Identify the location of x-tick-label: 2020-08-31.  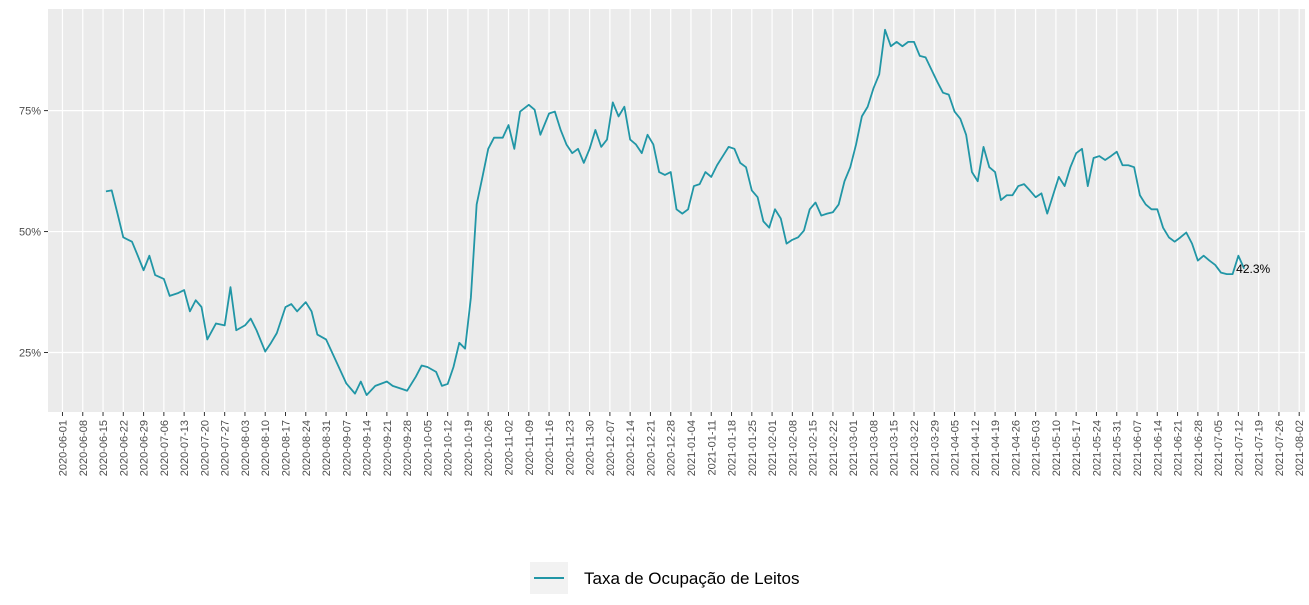
(327, 448).